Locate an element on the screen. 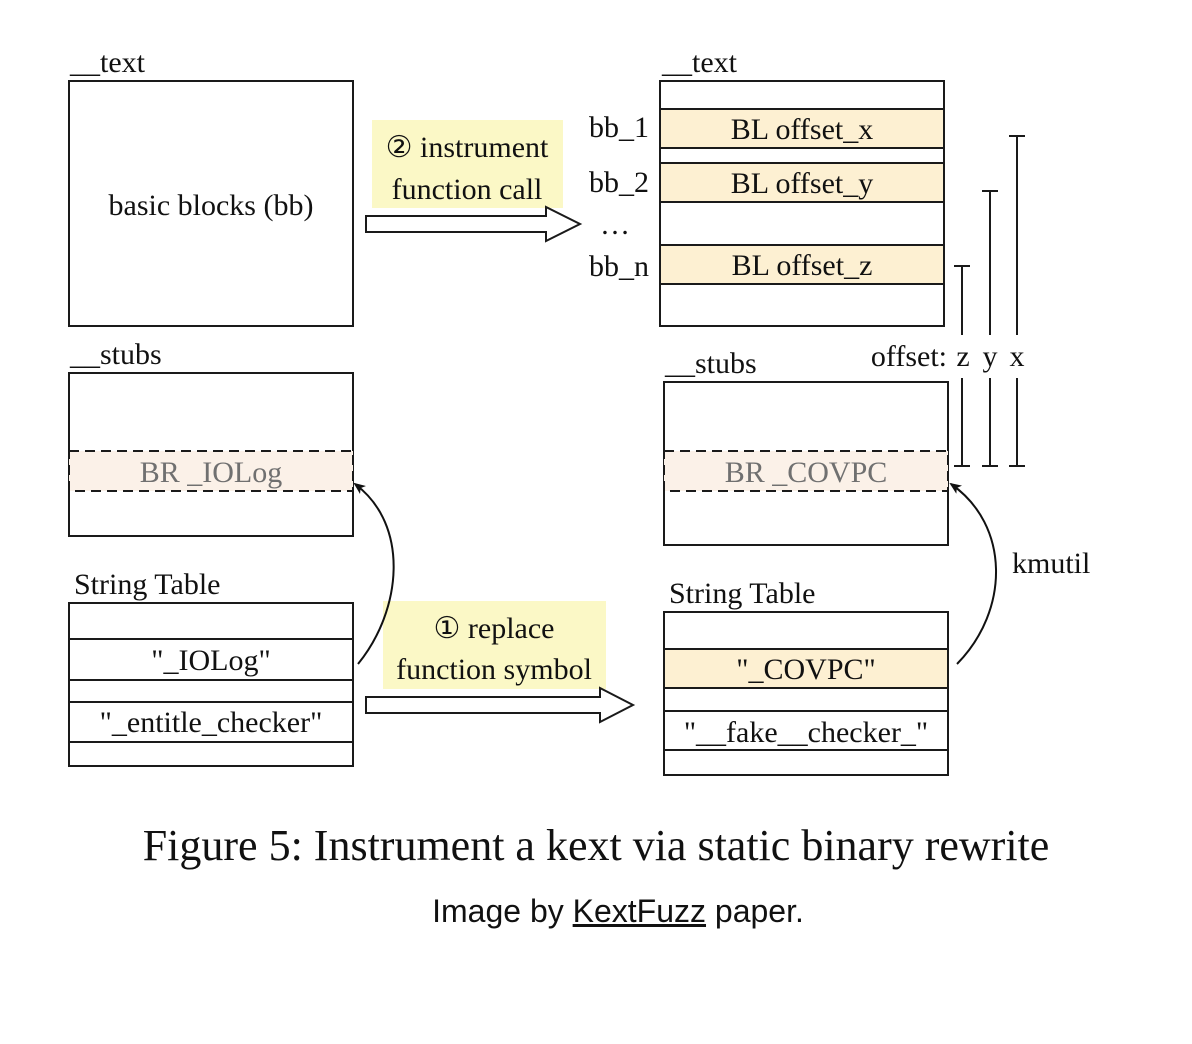 This screenshot has height=1044, width=1192. right-string-row-fake-checker: "__fake__checker_" is located at coordinates (806, 732).